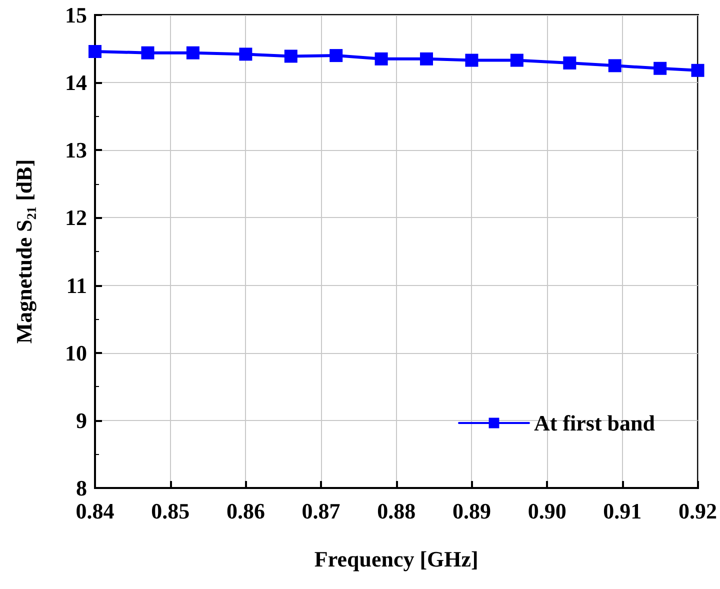  What do you see at coordinates (95, 511) in the screenshot?
I see `x-tick-label: 0.84` at bounding box center [95, 511].